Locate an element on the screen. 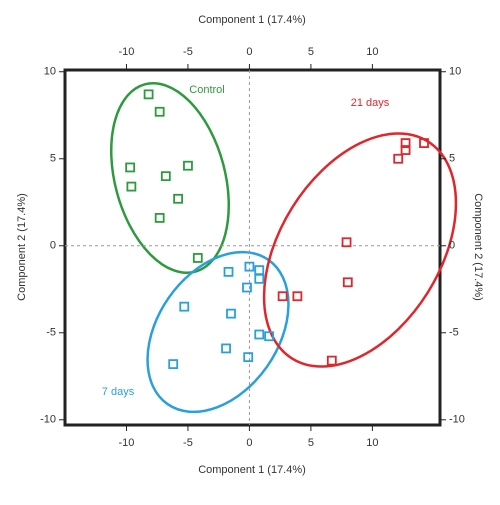  group-label: 21 days is located at coordinates (370, 103).